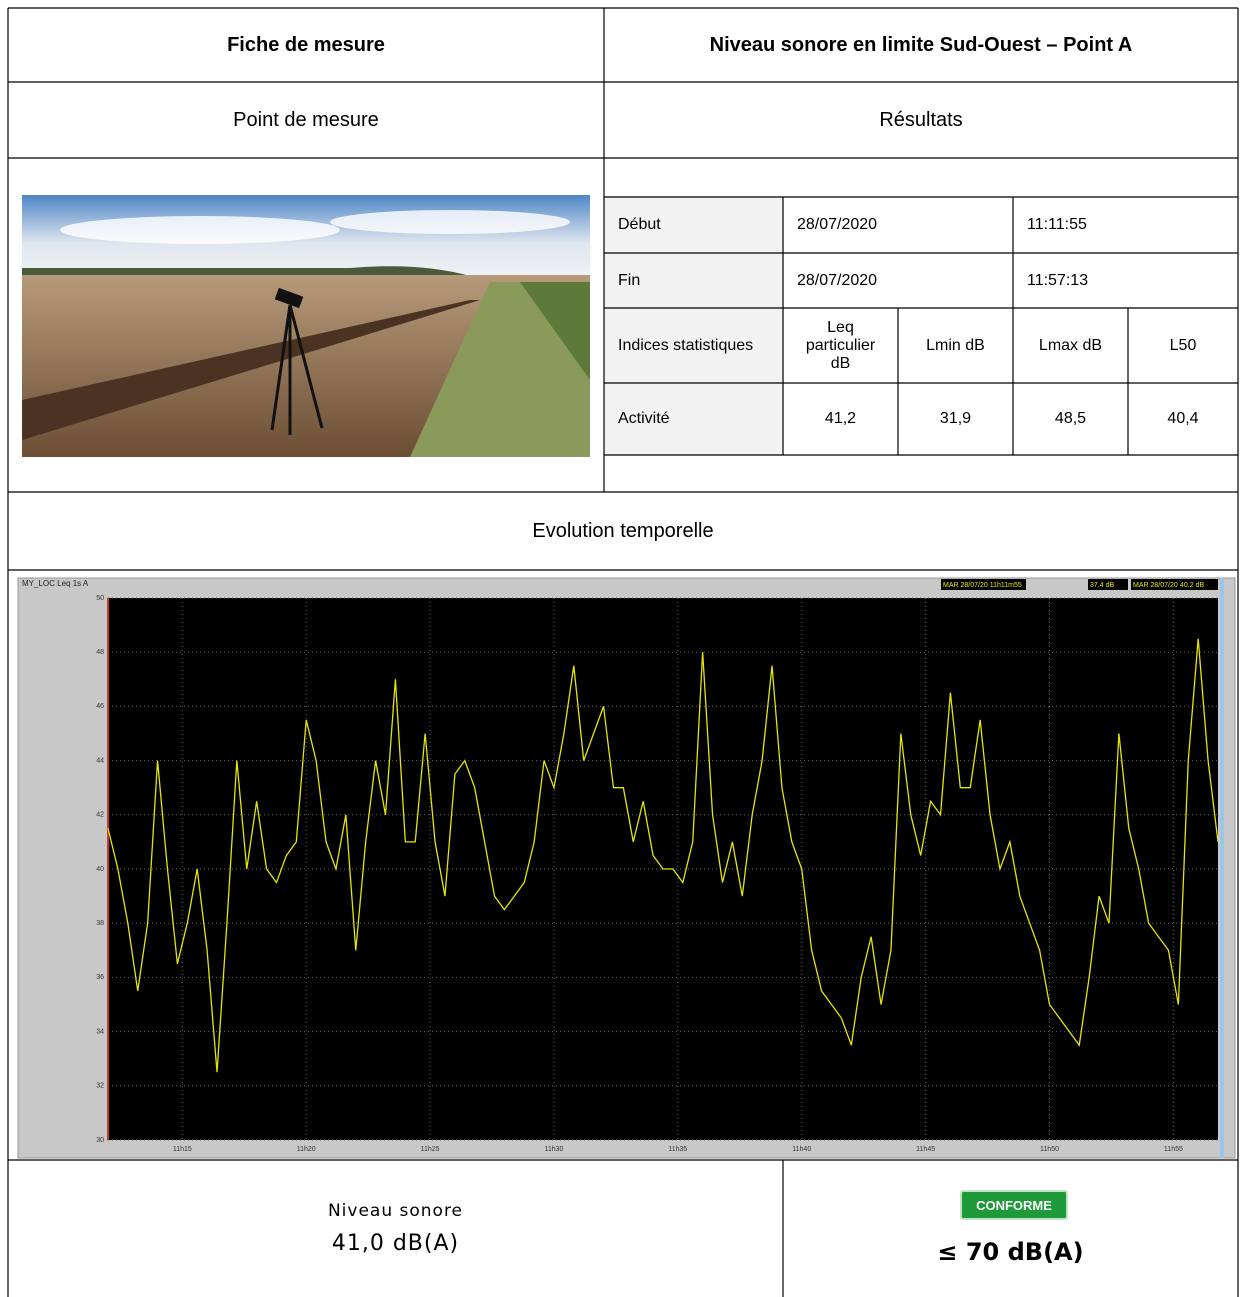 The height and width of the screenshot is (1297, 1245). I want to click on cell: Activité, so click(644, 418).